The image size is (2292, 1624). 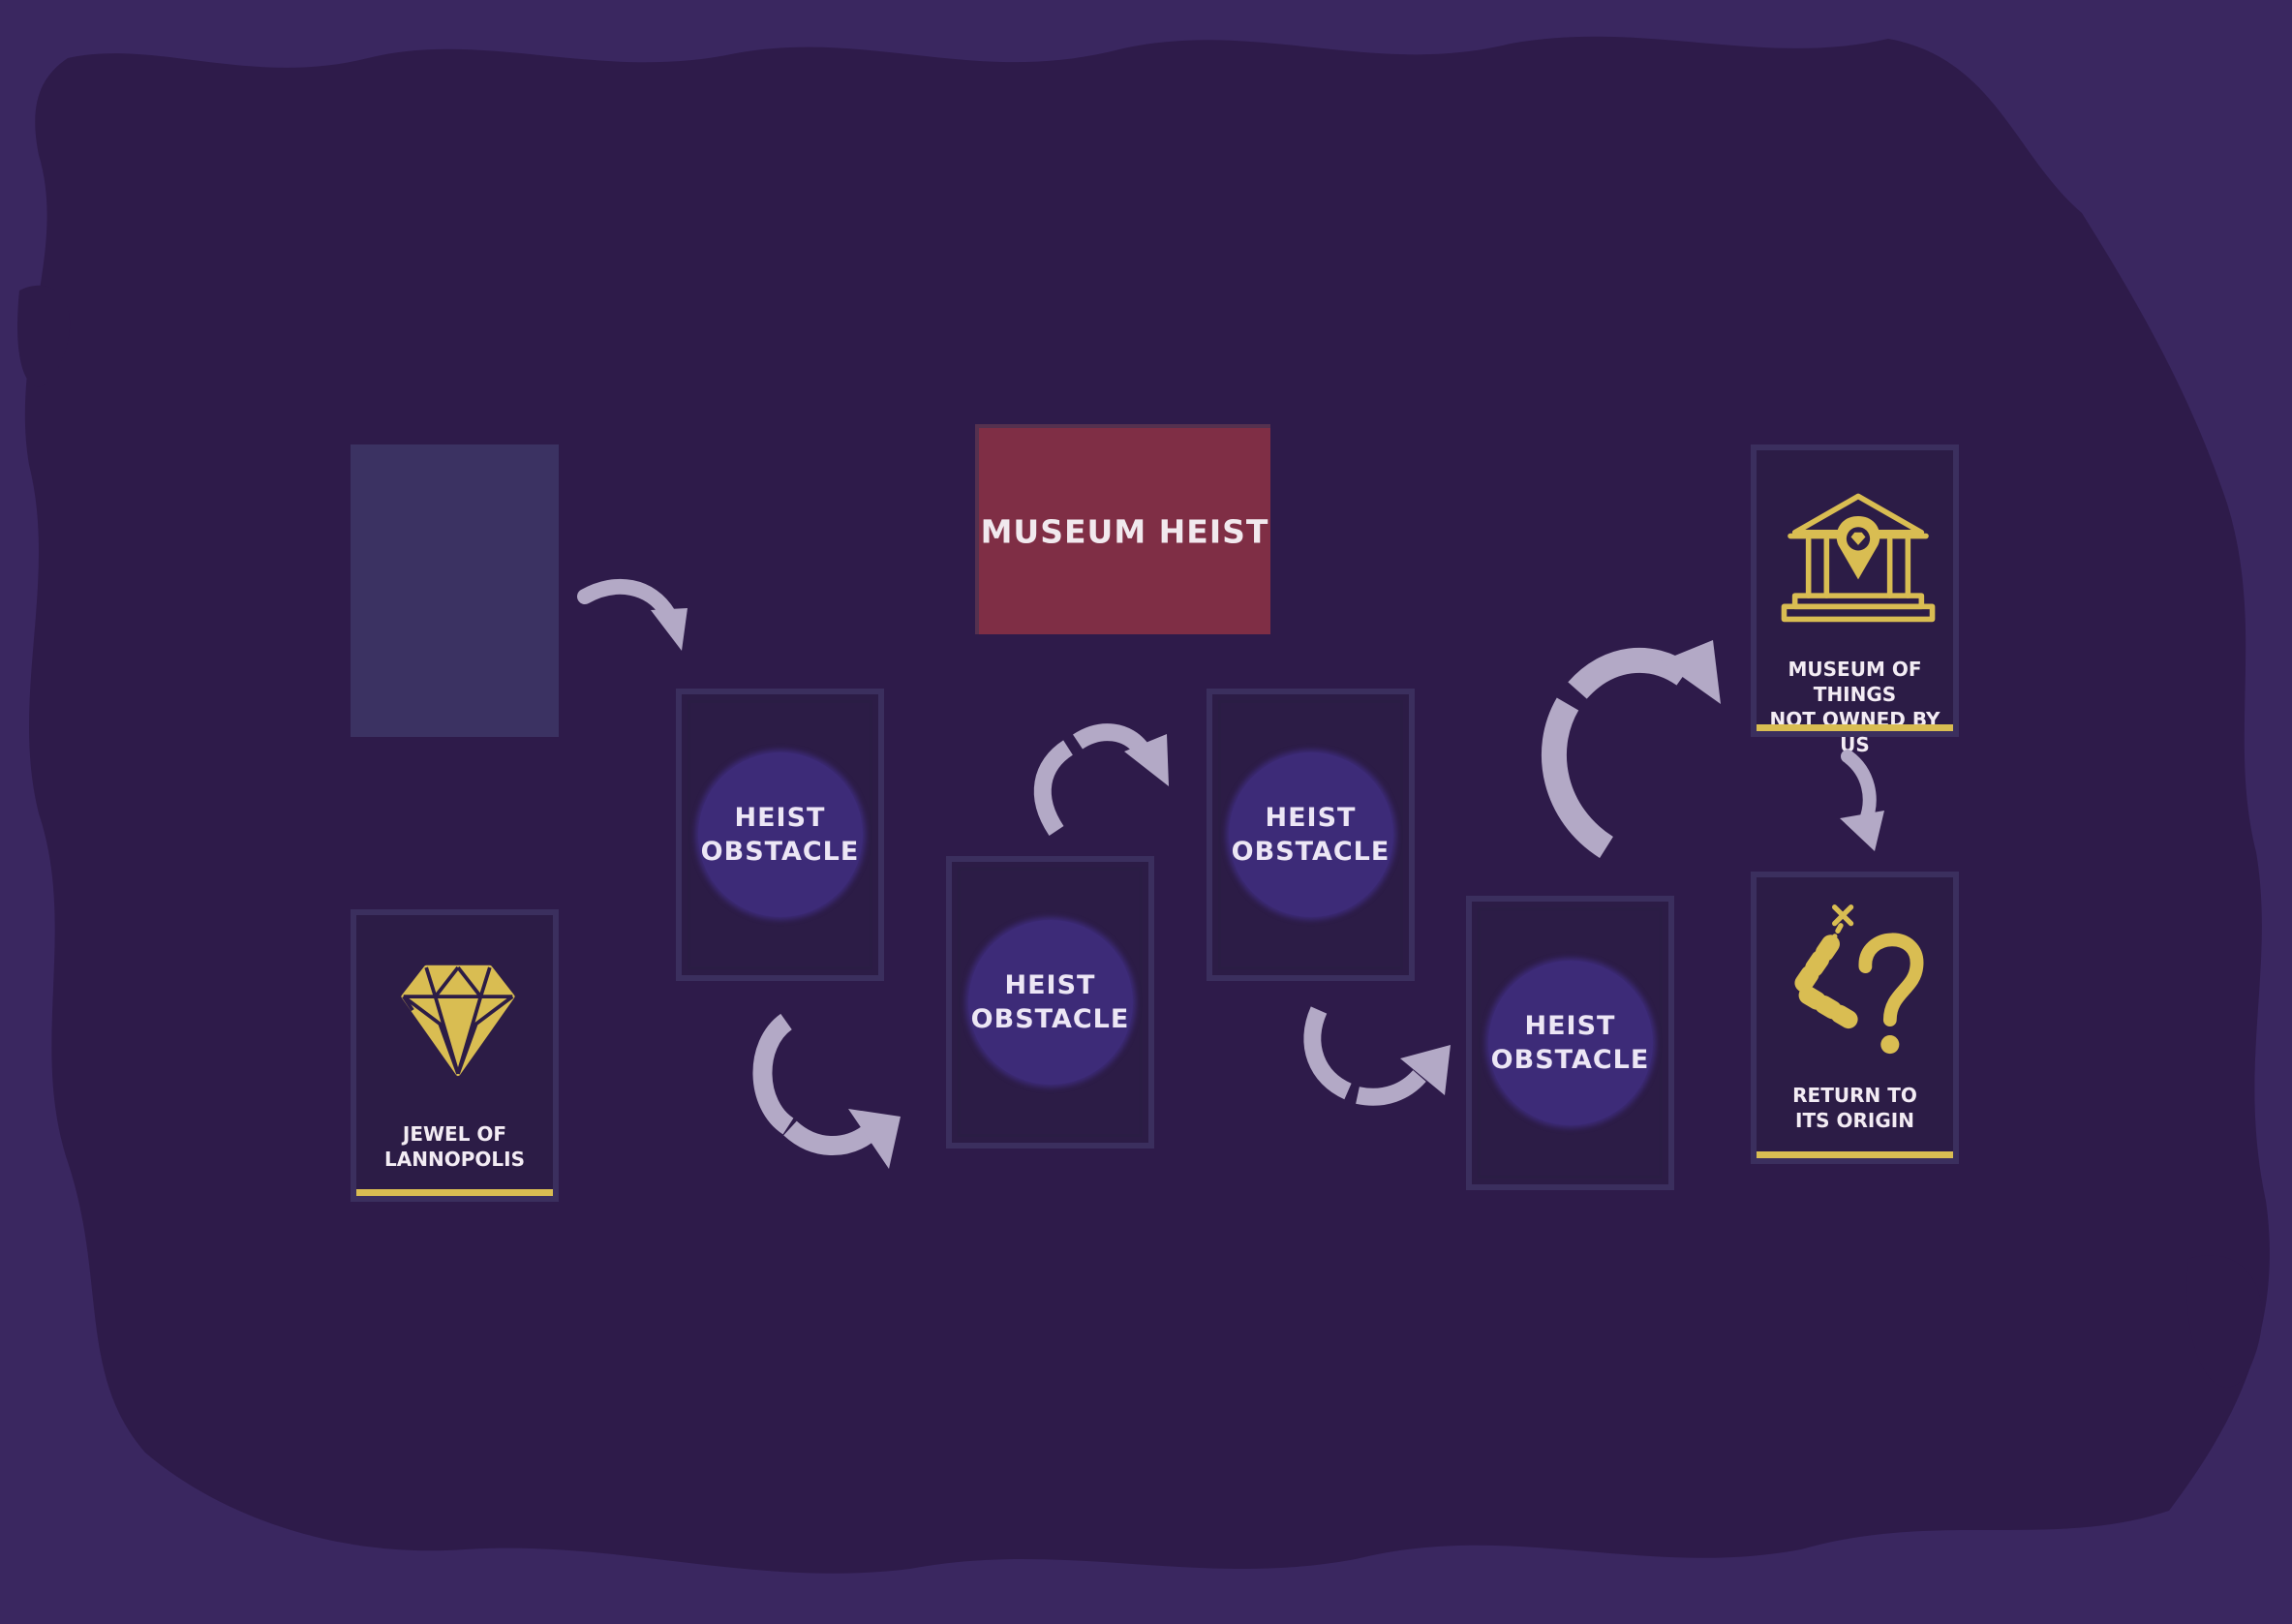 What do you see at coordinates (1855, 707) in the screenshot?
I see `museum-card-label: MUSEUM OF THINGS NOT OWNED BY US` at bounding box center [1855, 707].